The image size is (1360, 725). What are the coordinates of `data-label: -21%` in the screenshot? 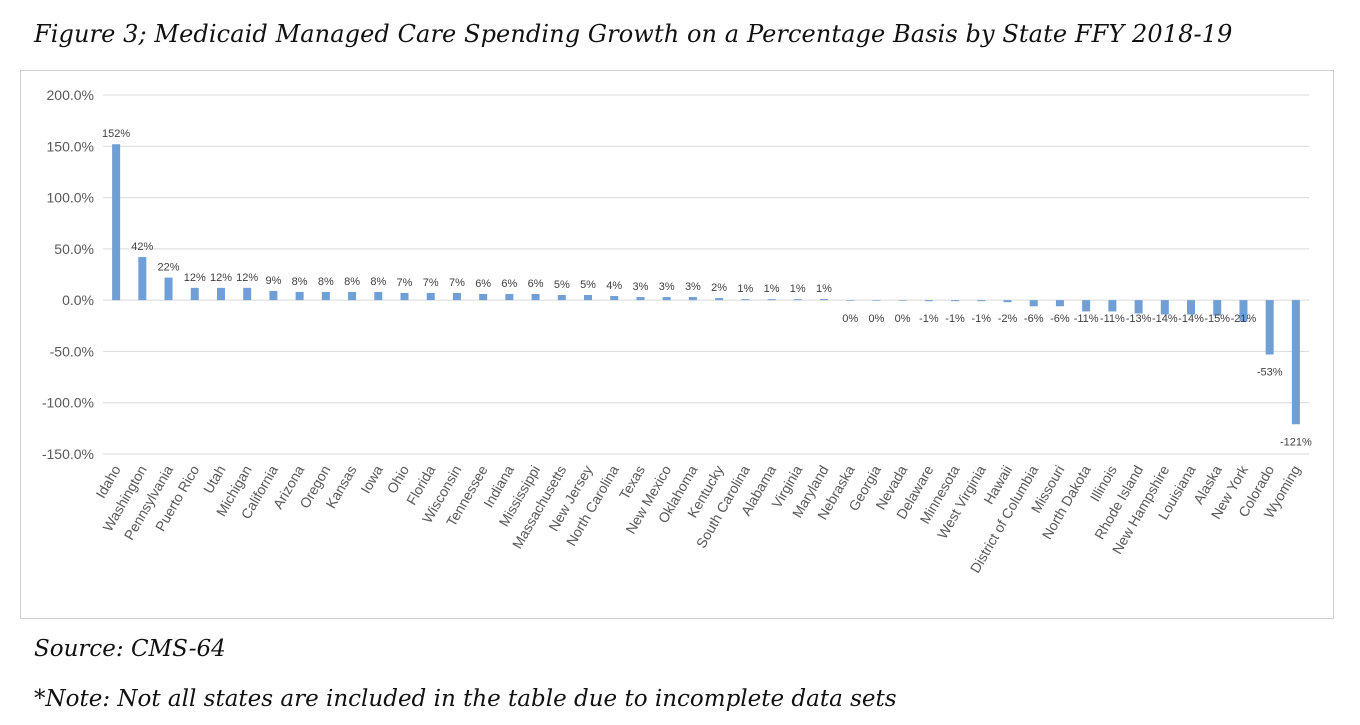 It's located at (1244, 319).